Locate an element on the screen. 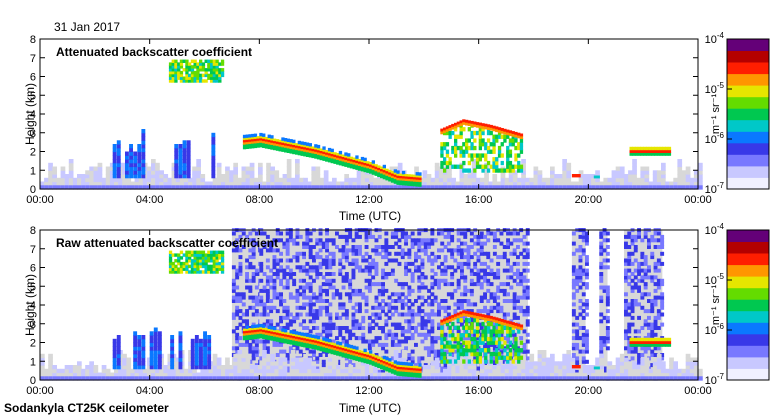 This screenshot has height=420, width=780. y-tick-label: 7 is located at coordinates (33, 59).